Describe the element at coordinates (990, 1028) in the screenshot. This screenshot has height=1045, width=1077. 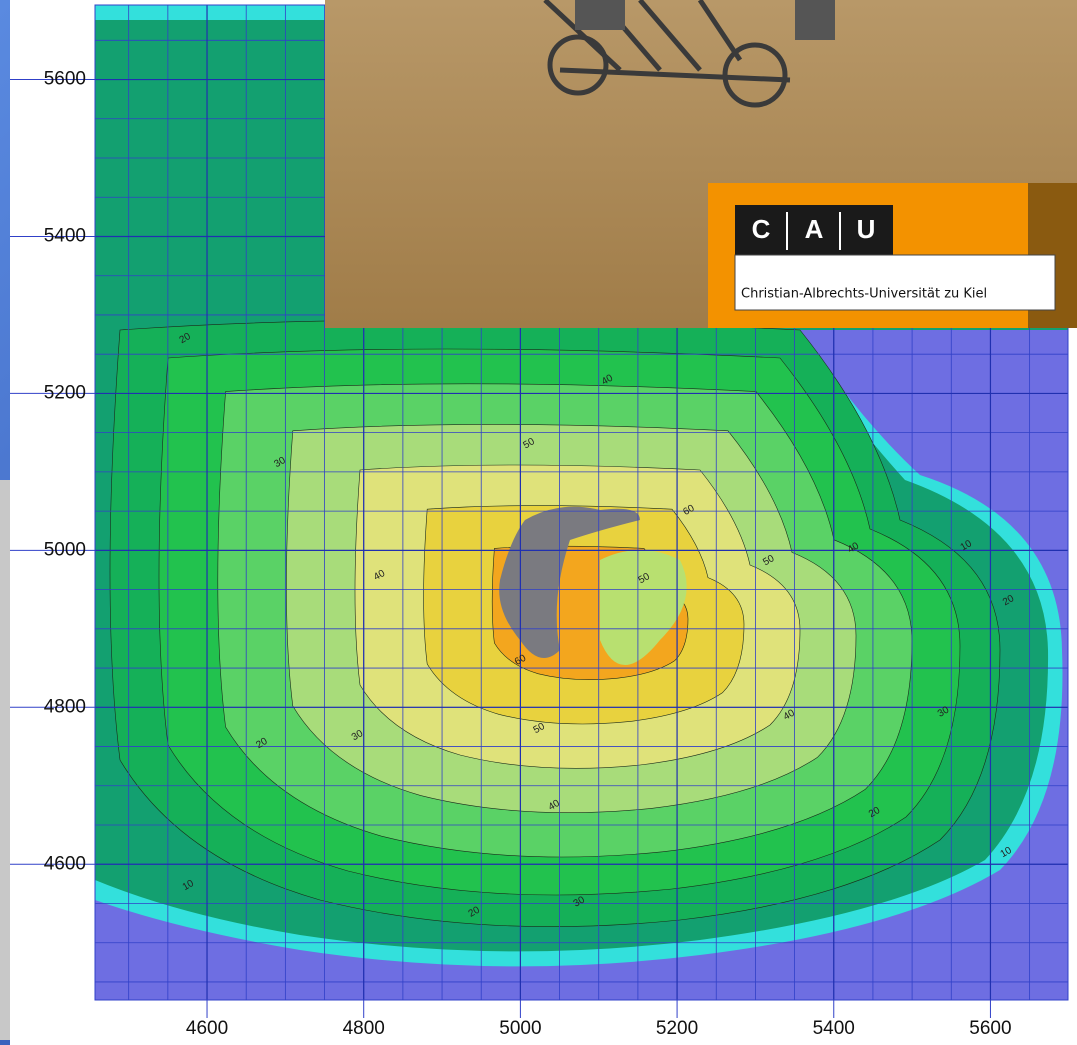
I see `x-tick-label: 5600` at that location.